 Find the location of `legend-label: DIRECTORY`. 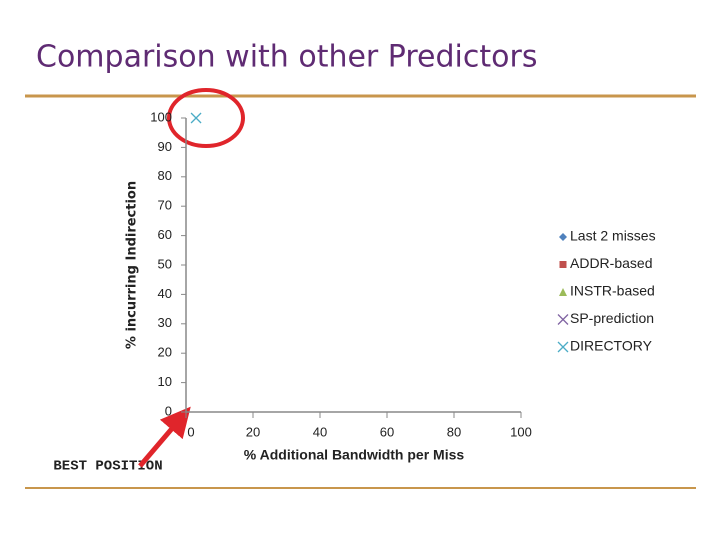

legend-label: DIRECTORY is located at coordinates (611, 346).